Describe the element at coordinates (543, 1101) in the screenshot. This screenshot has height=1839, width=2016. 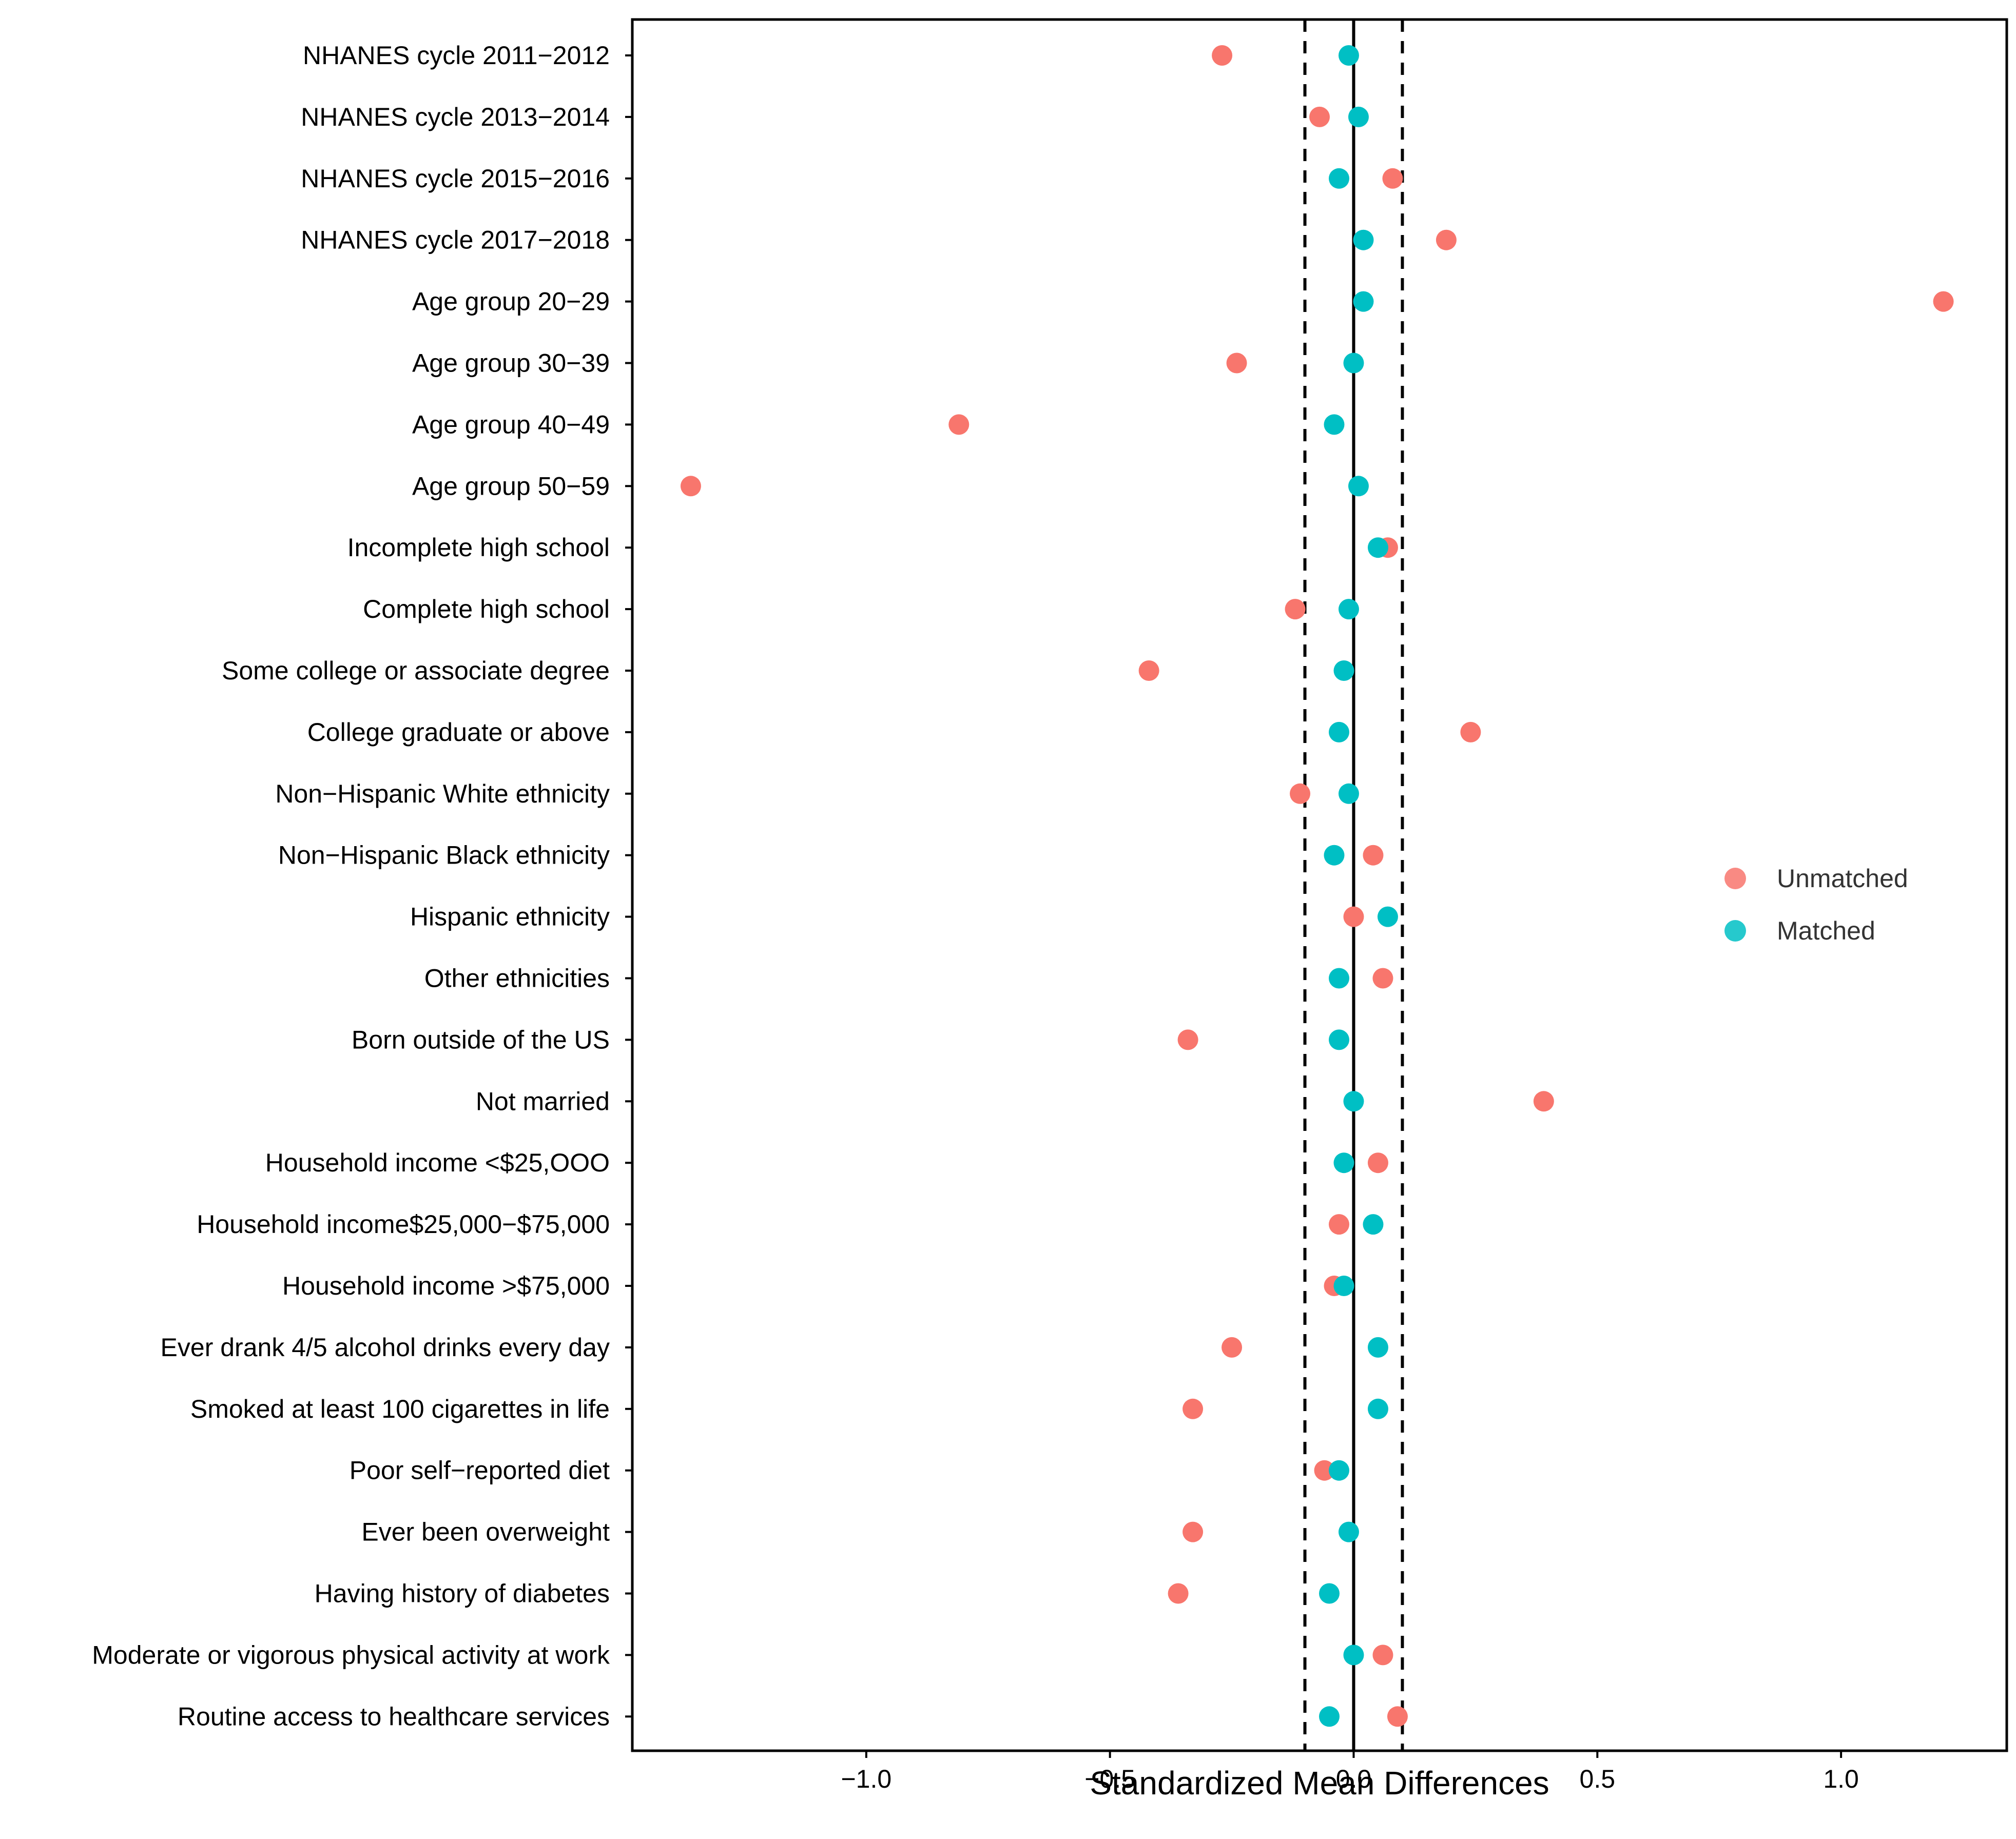
I see `y-tick-label: Not married` at that location.